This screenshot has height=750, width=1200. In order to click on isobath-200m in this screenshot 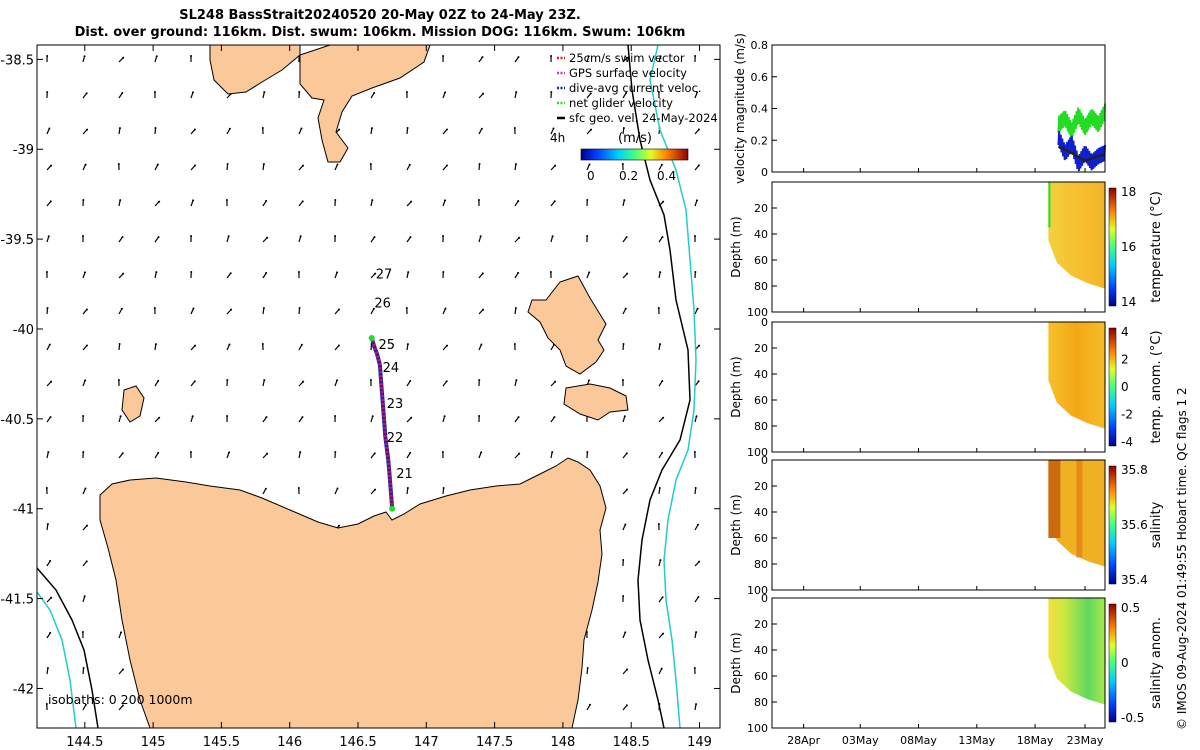, I will do `click(659, 386)`.